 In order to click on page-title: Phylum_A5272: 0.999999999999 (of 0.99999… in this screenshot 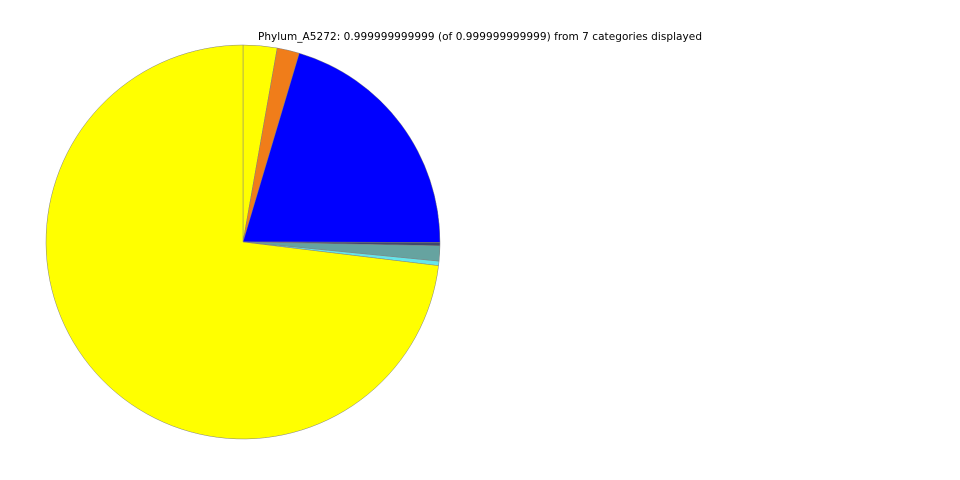, I will do `click(480, 37)`.